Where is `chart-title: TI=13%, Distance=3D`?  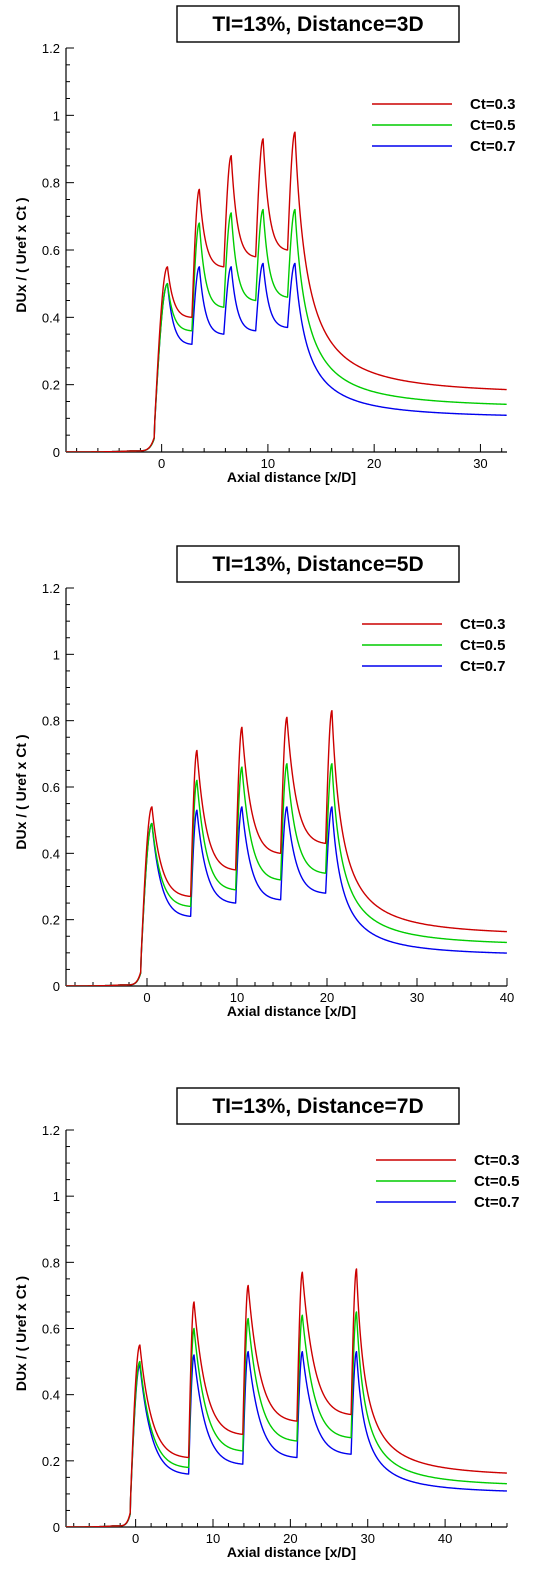 chart-title: TI=13%, Distance=3D is located at coordinates (317, 24).